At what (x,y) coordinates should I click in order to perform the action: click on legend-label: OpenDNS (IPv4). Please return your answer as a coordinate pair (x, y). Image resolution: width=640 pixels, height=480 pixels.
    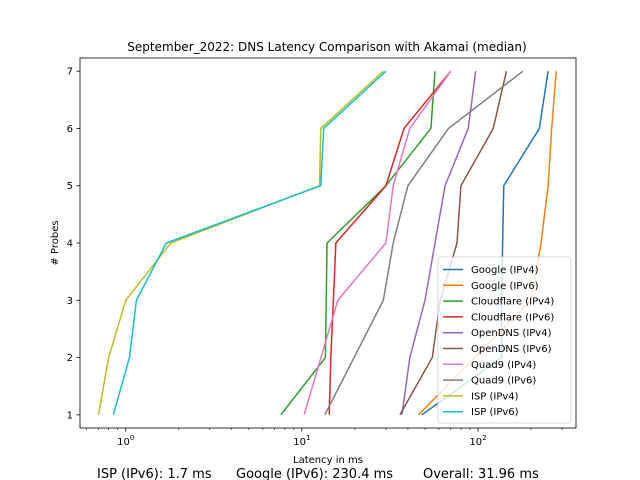
    Looking at the image, I should click on (511, 333).